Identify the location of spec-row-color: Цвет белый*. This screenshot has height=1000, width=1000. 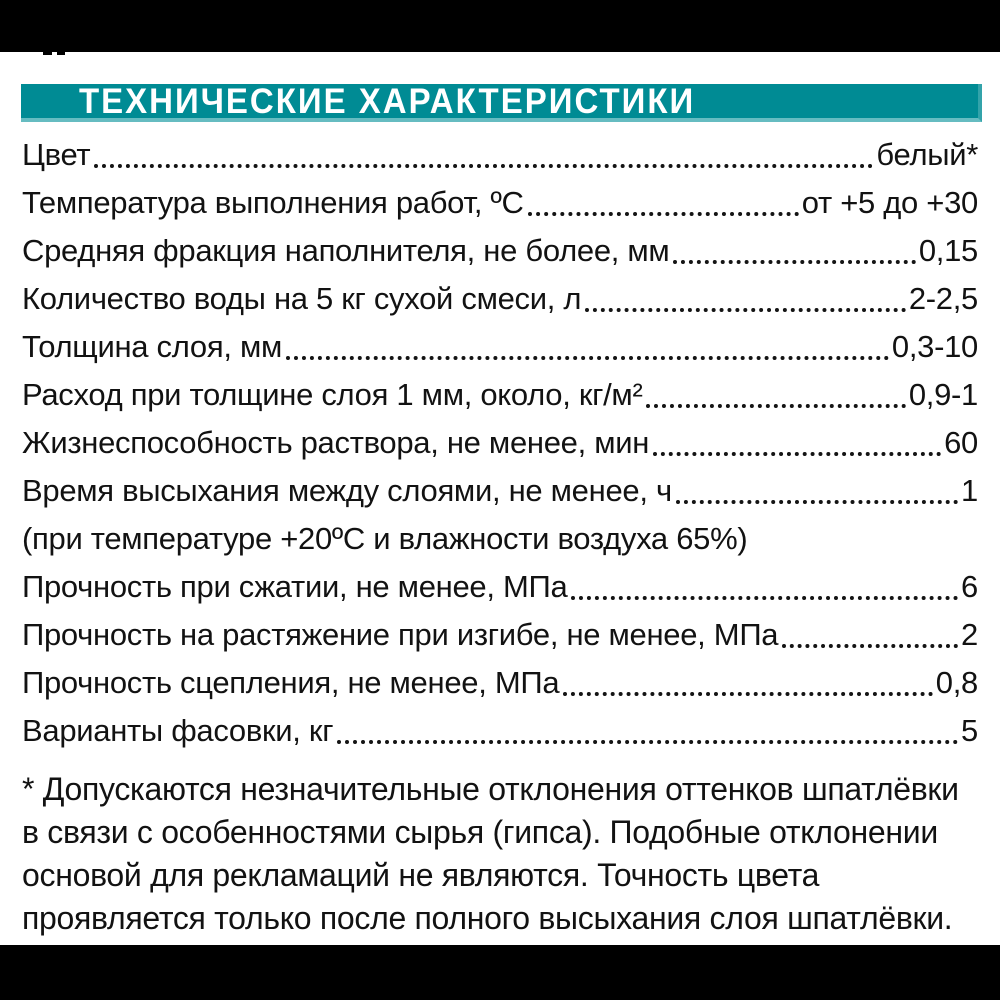
(500, 154).